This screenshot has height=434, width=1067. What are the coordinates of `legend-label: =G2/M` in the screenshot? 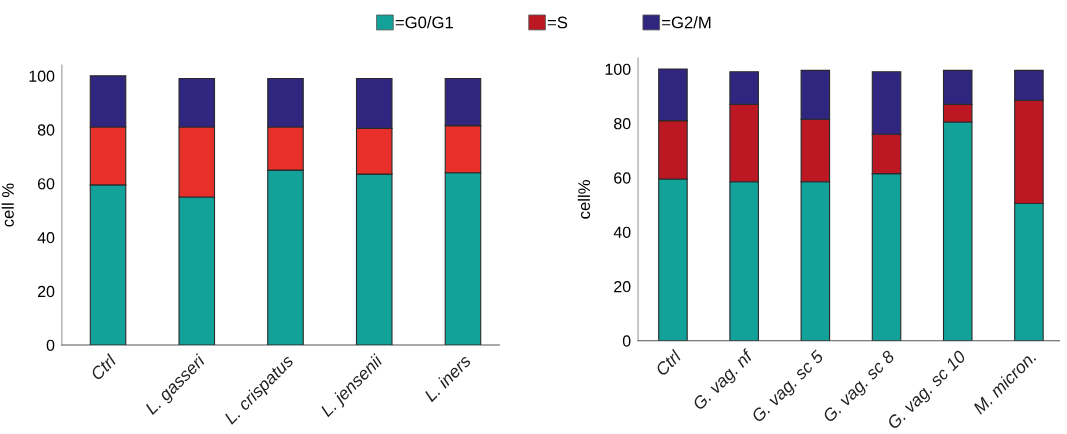 It's located at (686, 22).